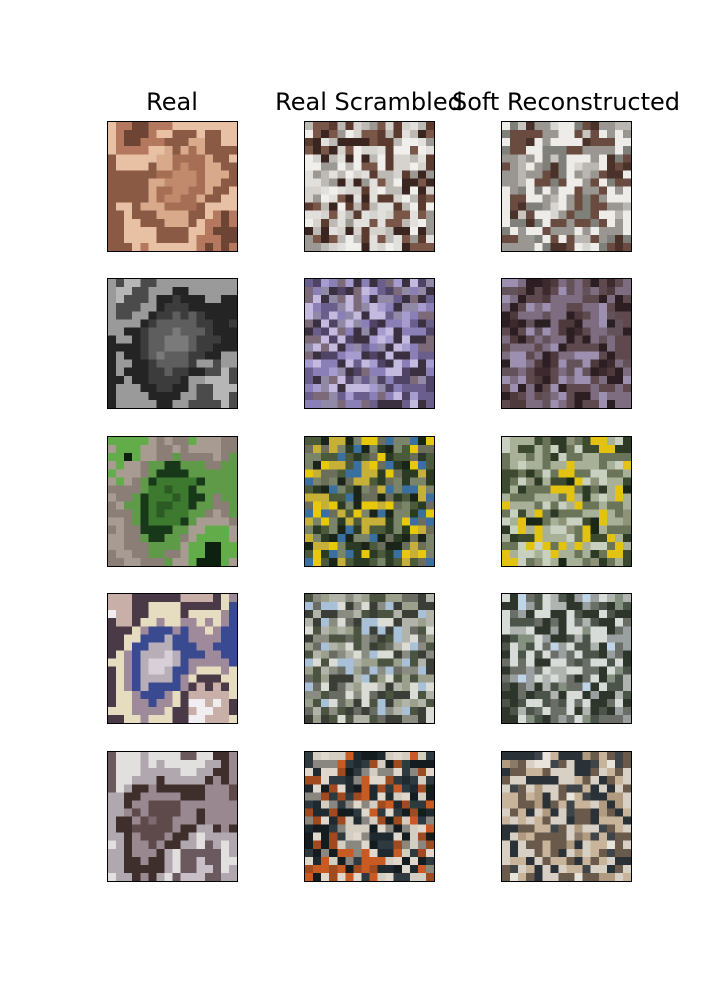 The image size is (720, 1008). Describe the element at coordinates (369, 343) in the screenshot. I see `scrambled-image-dog` at that location.